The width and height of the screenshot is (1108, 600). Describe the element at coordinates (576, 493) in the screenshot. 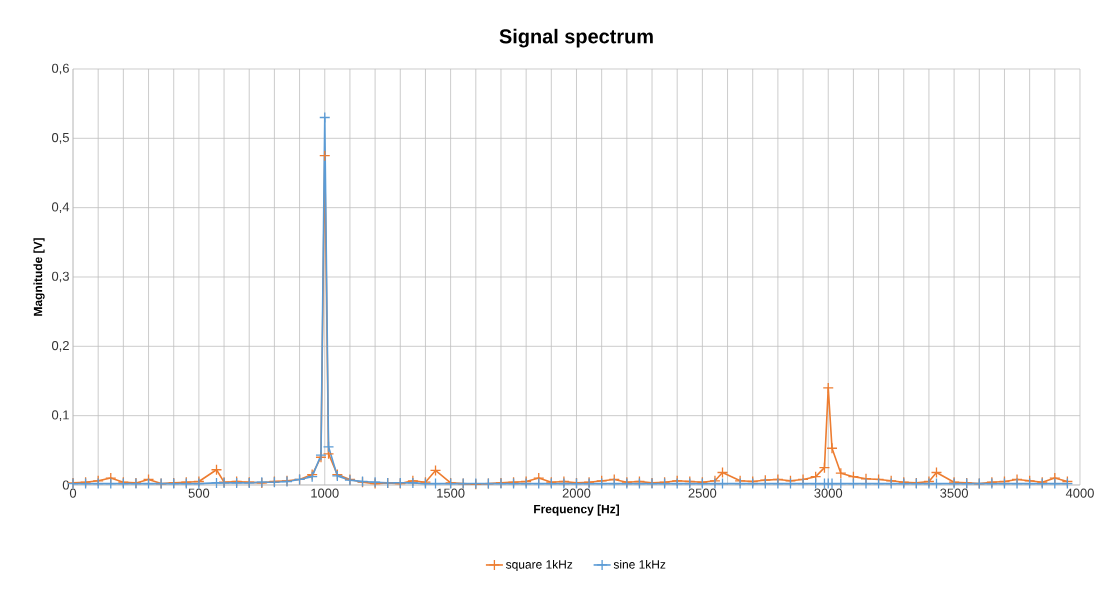

I see `x-tick-label: 2000` at that location.